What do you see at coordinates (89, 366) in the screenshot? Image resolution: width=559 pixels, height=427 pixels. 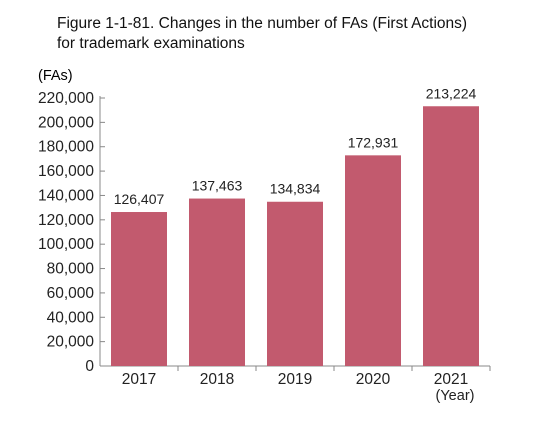 I see `y-tick-label: 0` at bounding box center [89, 366].